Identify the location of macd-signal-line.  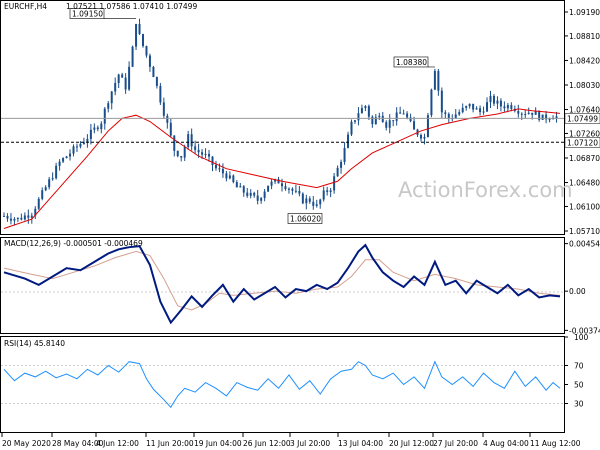
(282, 280).